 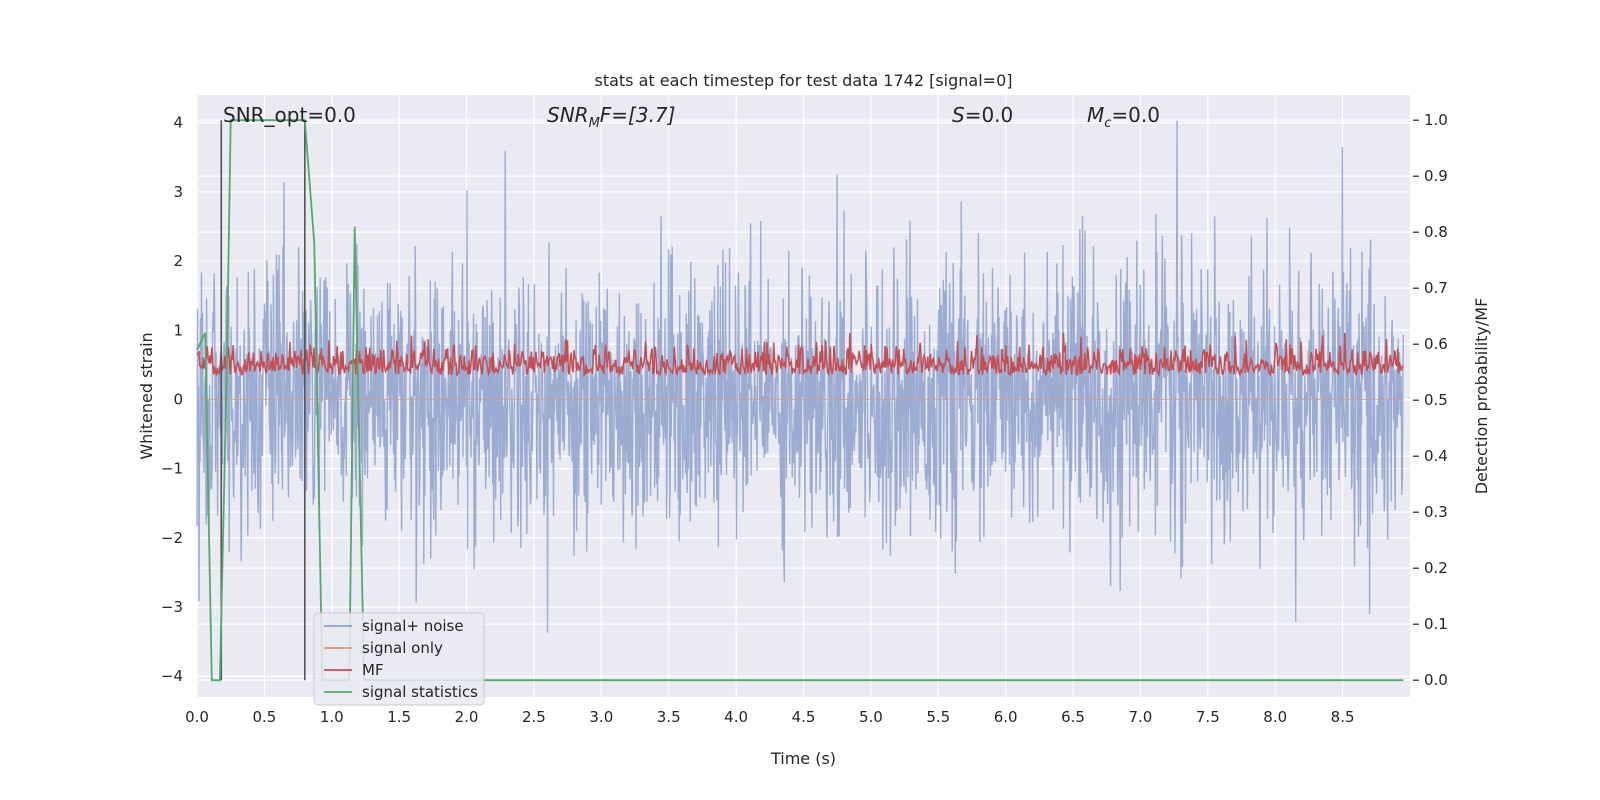 What do you see at coordinates (146, 395) in the screenshot?
I see `y-left-axis-label: Whitened strain` at bounding box center [146, 395].